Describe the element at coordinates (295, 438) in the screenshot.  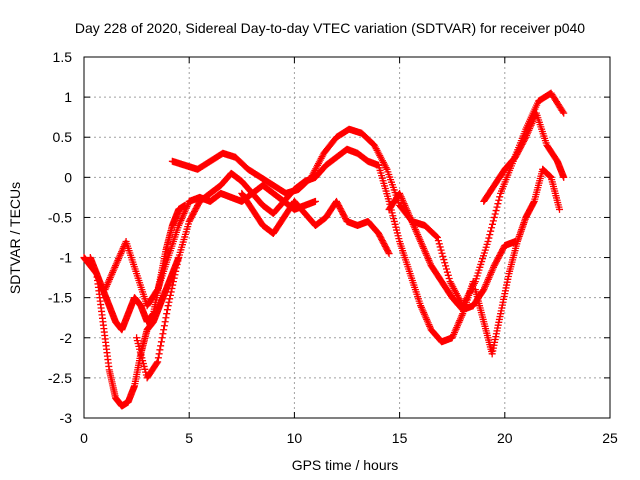
I see `x-tick-label: 10` at that location.